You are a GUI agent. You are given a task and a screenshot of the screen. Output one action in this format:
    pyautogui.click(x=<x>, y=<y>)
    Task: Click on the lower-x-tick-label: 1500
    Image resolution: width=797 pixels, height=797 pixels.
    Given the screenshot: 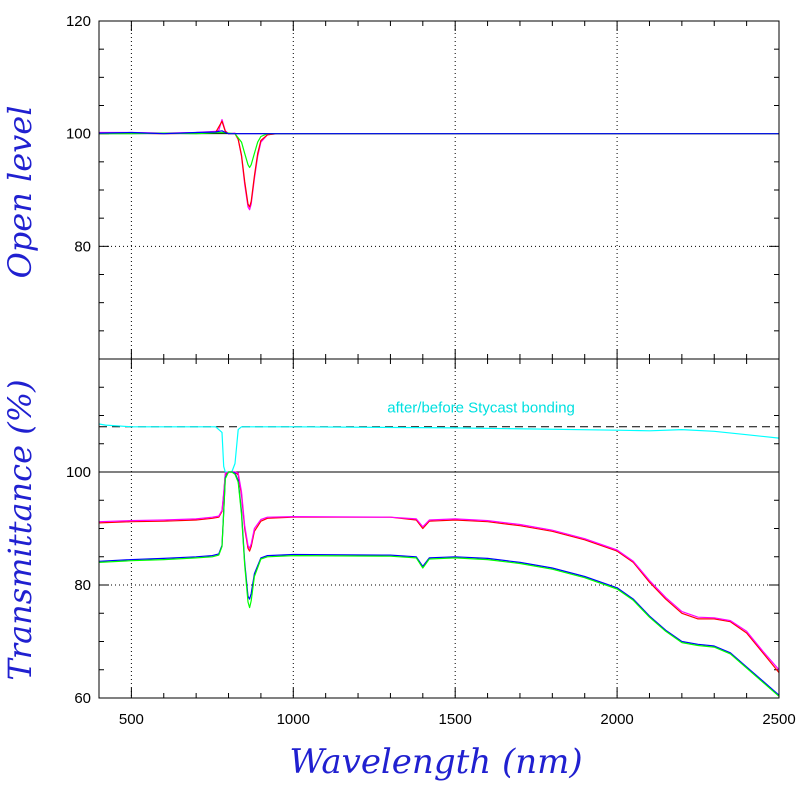 What is the action you would take?
    pyautogui.click(x=455, y=719)
    